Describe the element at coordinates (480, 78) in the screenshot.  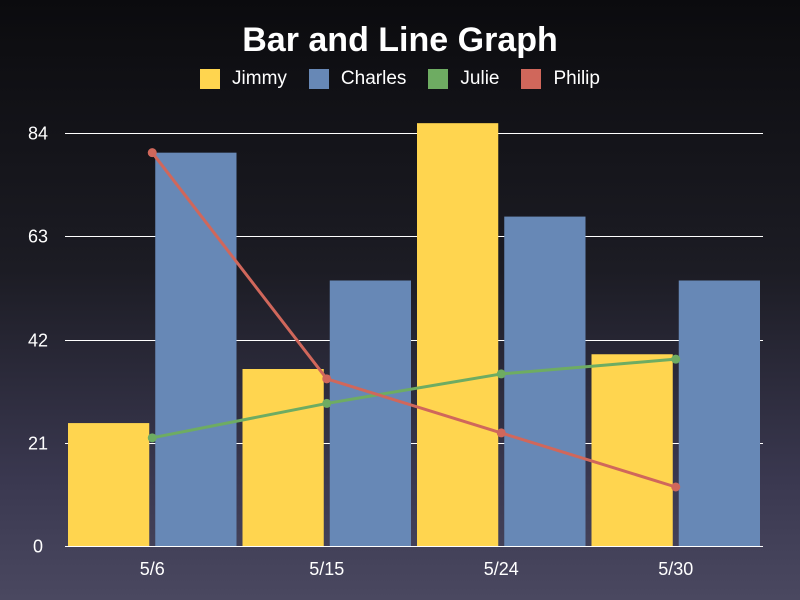
I see `legend-label-julie: Julie` at that location.